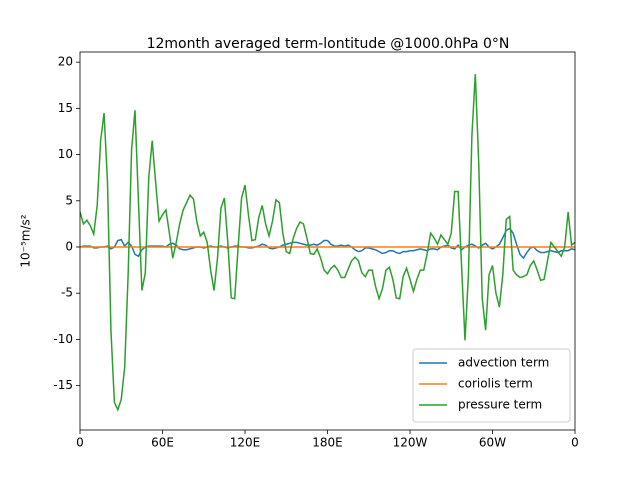 This screenshot has width=640, height=480. Describe the element at coordinates (162, 443) in the screenshot. I see `x-tick-label: 60E` at that location.